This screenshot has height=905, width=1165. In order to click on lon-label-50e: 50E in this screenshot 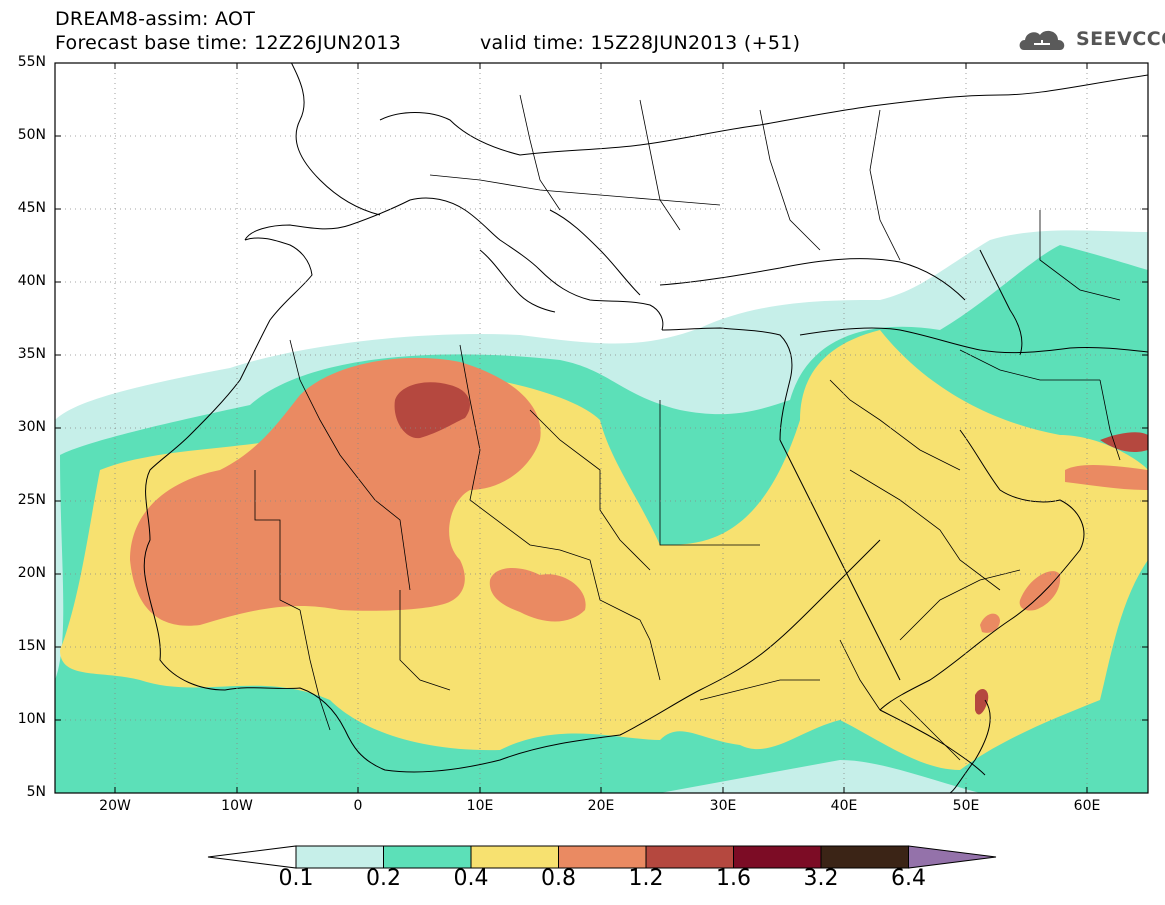, I will do `click(966, 806)`.